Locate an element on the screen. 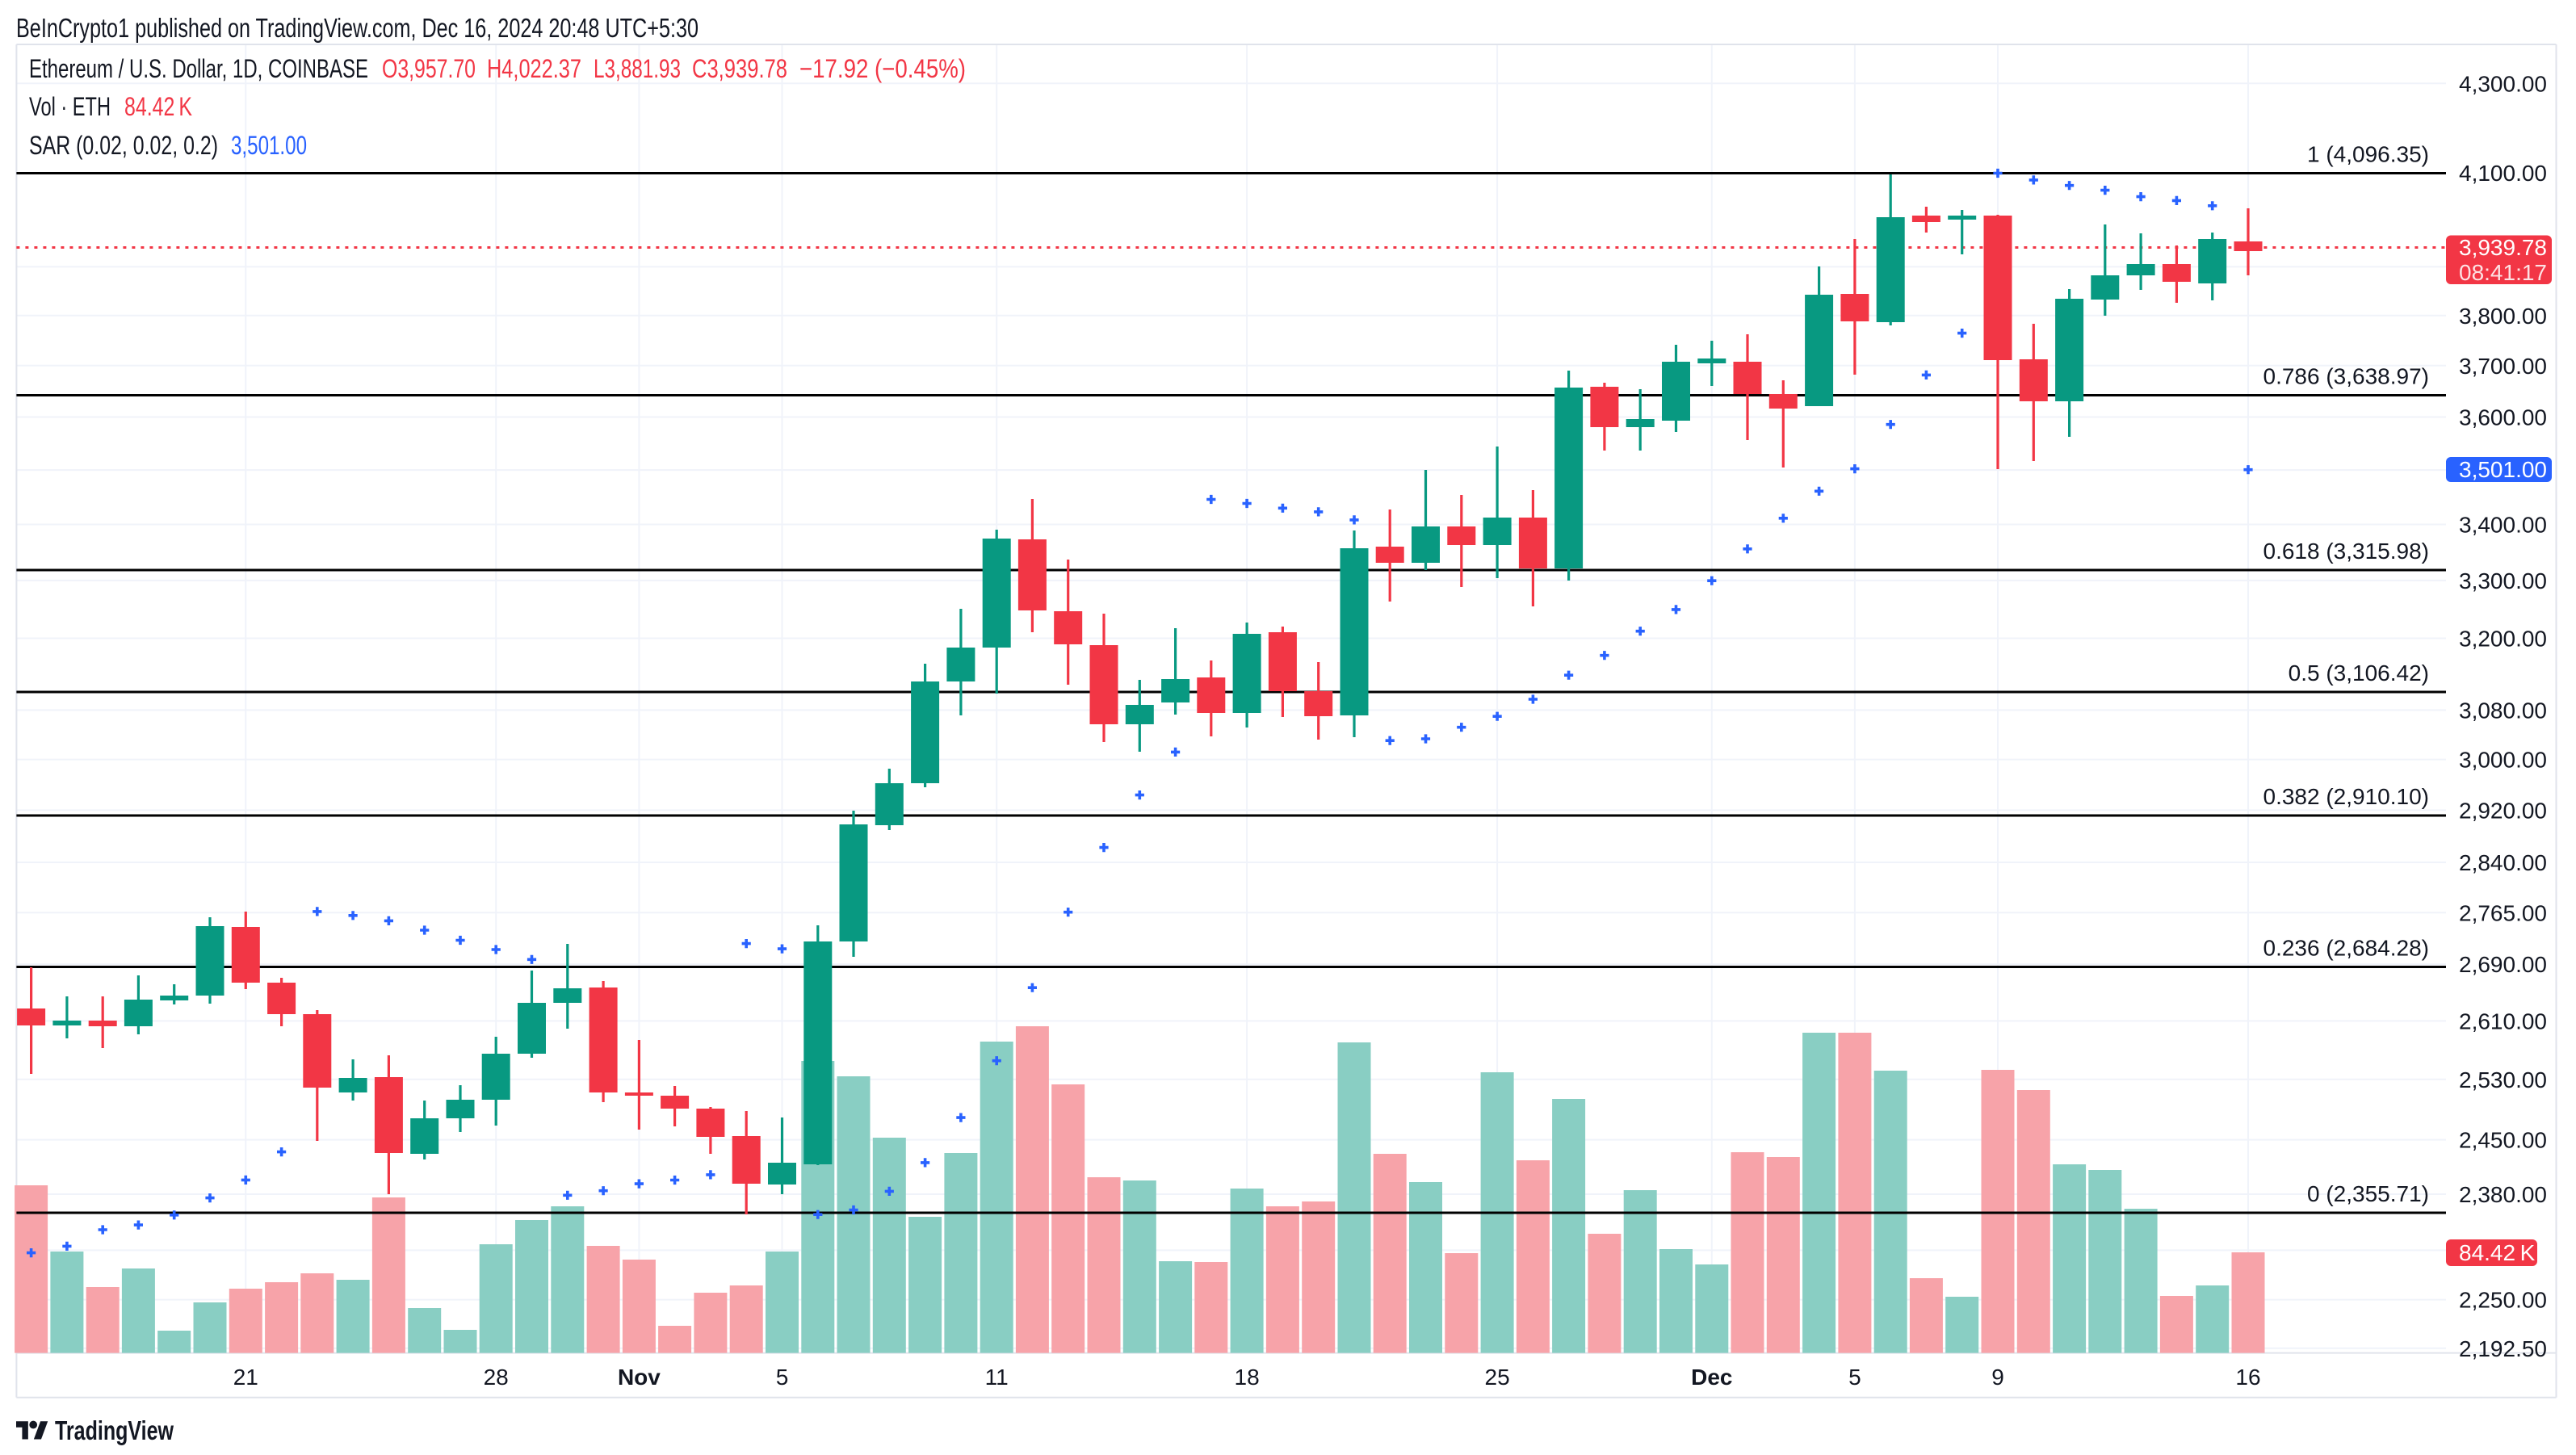 The image size is (2576, 1455). svg-text: 0.786 (3,638.97) is located at coordinates (2346, 376).